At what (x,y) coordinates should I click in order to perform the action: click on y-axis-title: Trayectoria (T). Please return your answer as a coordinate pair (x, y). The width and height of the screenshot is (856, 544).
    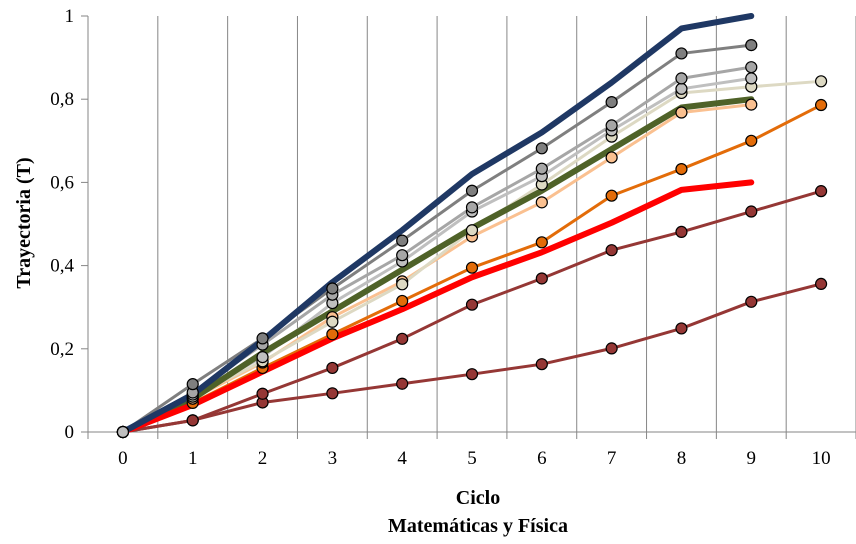
    Looking at the image, I should click on (24, 222).